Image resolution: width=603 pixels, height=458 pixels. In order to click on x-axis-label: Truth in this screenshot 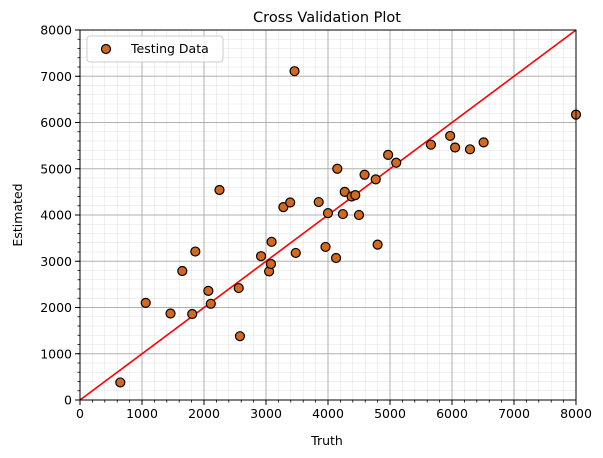, I will do `click(326, 440)`.